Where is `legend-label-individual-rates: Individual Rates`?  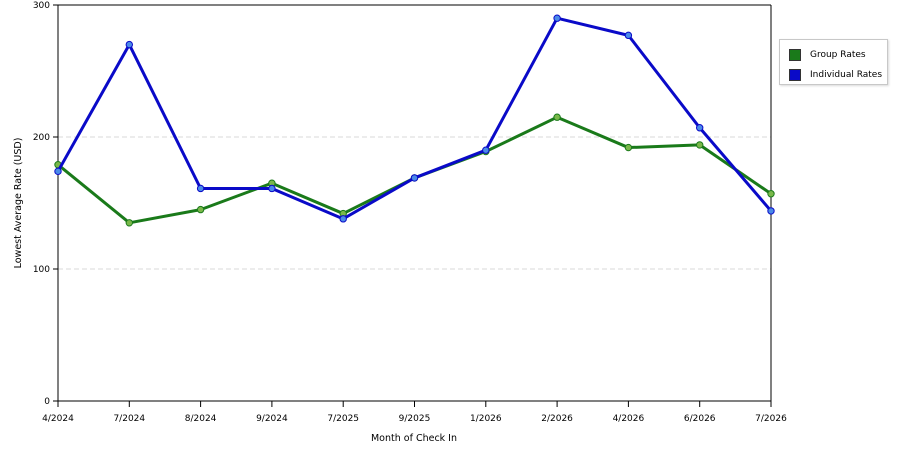 legend-label-individual-rates: Individual Rates is located at coordinates (846, 75).